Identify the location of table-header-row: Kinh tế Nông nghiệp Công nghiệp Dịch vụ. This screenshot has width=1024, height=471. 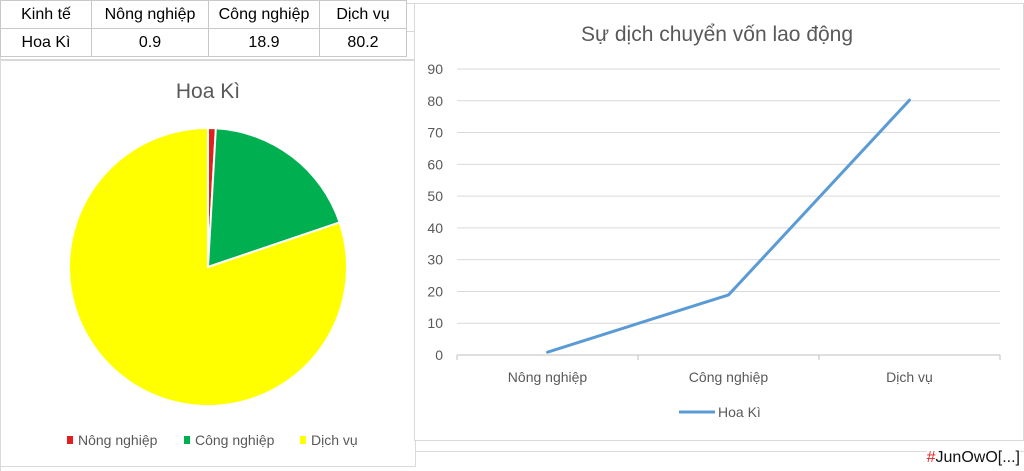
(203, 14).